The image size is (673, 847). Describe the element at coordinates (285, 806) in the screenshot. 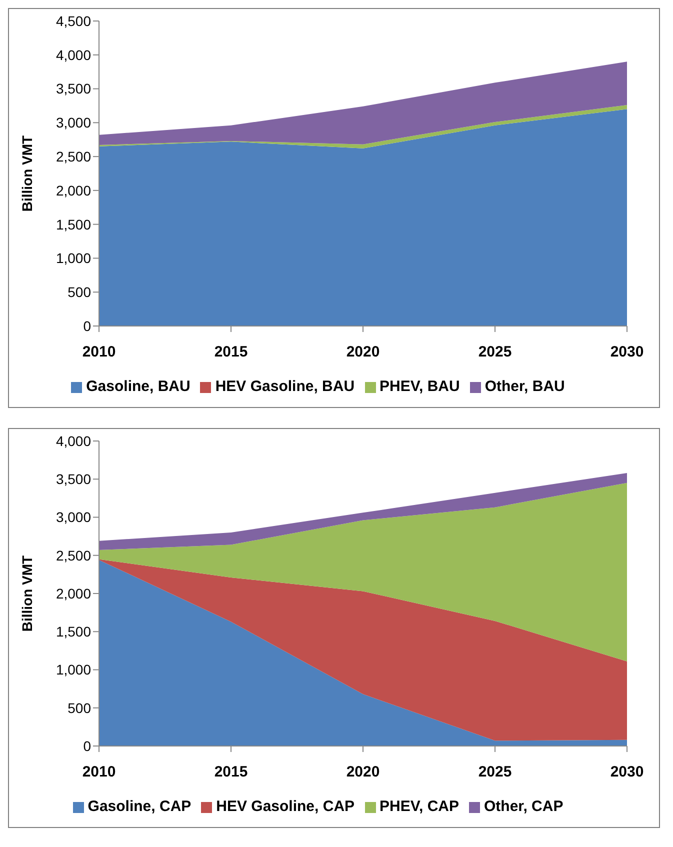

I see `legend-label: HEV Gasoline, CAP` at that location.